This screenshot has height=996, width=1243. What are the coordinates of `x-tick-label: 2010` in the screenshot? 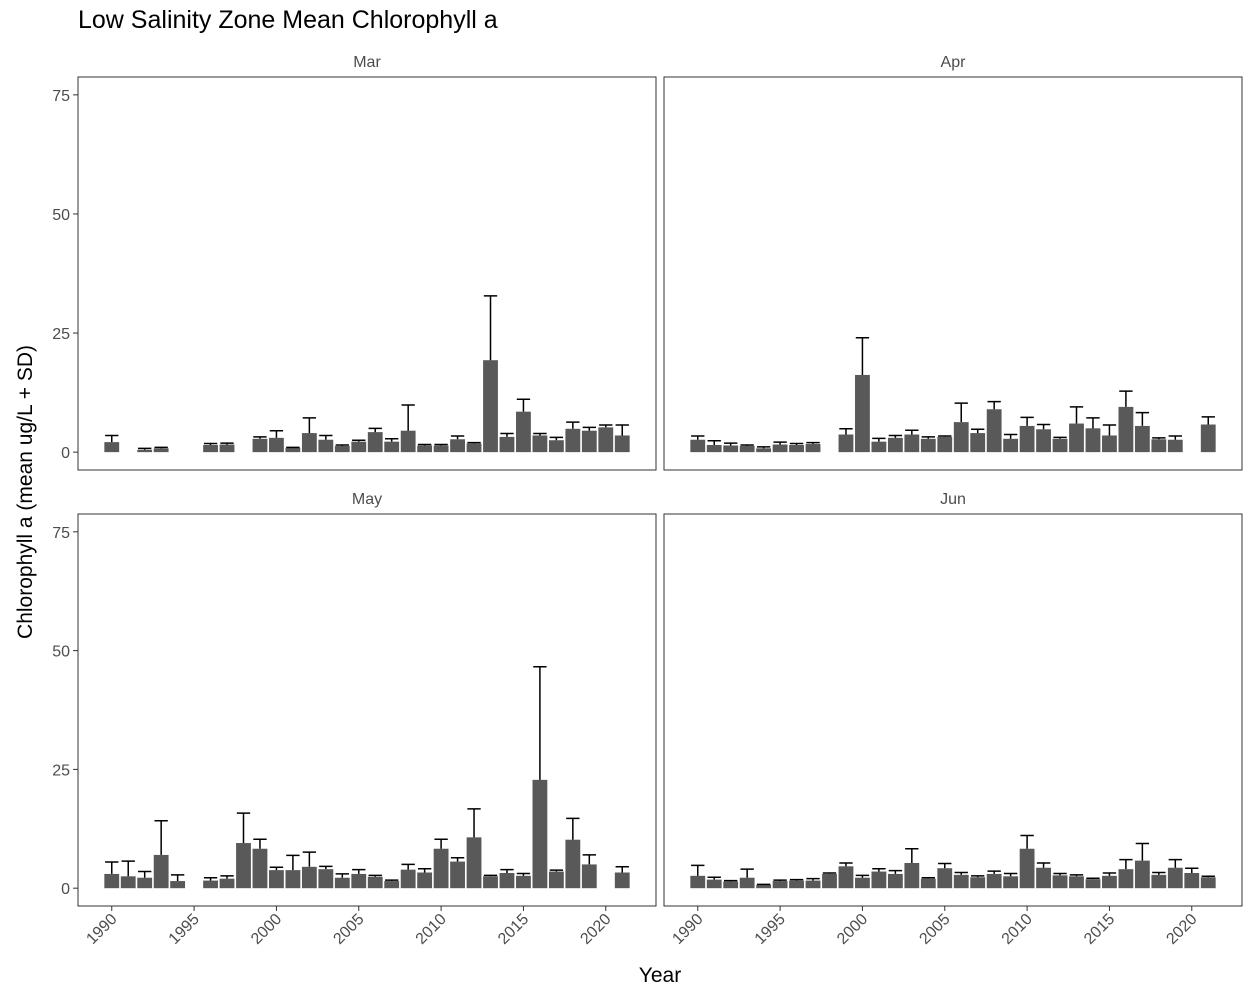 It's located at (1017, 929).